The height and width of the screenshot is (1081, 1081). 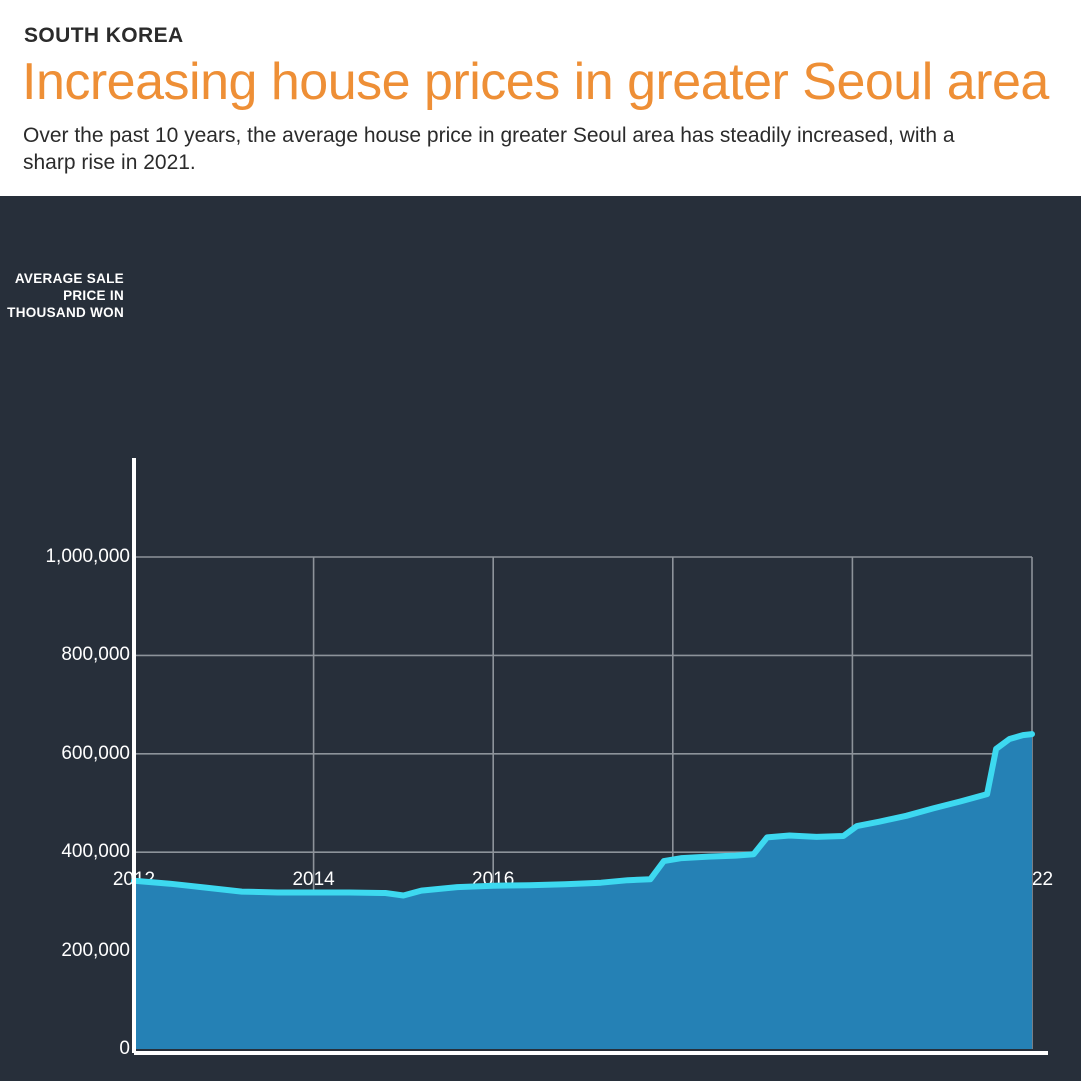 I want to click on y-axis-title: AVERAGE SALE PRICE IN THOUSAND WON, so click(x=65, y=295).